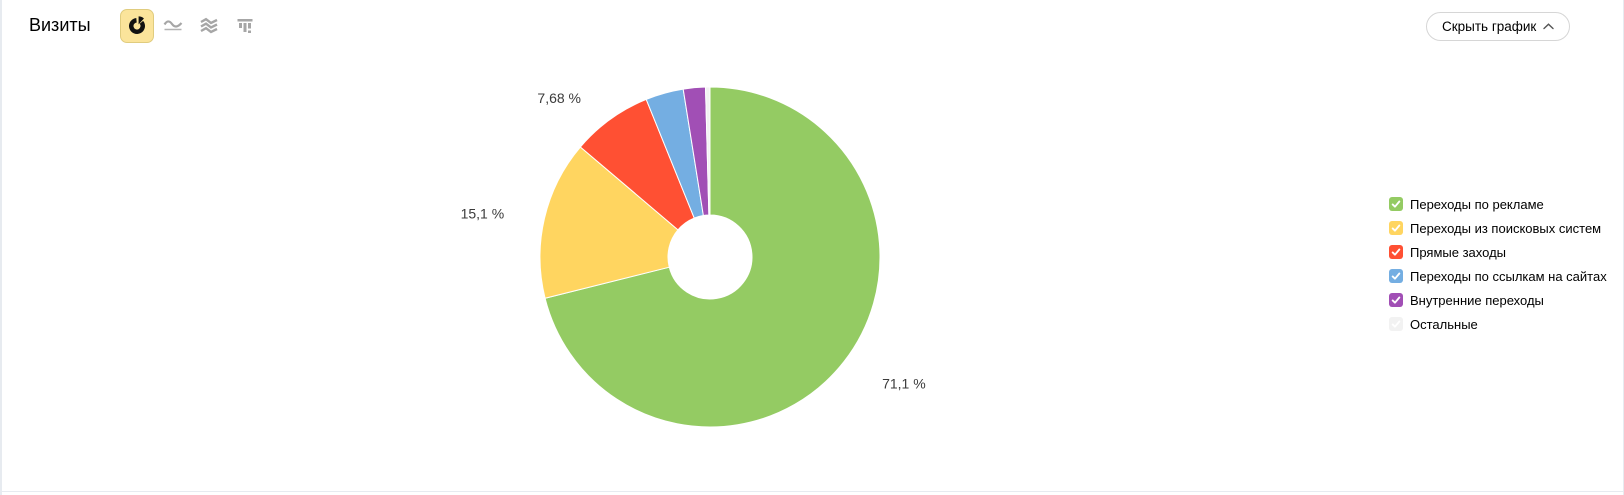  Describe the element at coordinates (559, 98) in the screenshot. I see `pie-slice-percent-label: 7,68 %` at that location.